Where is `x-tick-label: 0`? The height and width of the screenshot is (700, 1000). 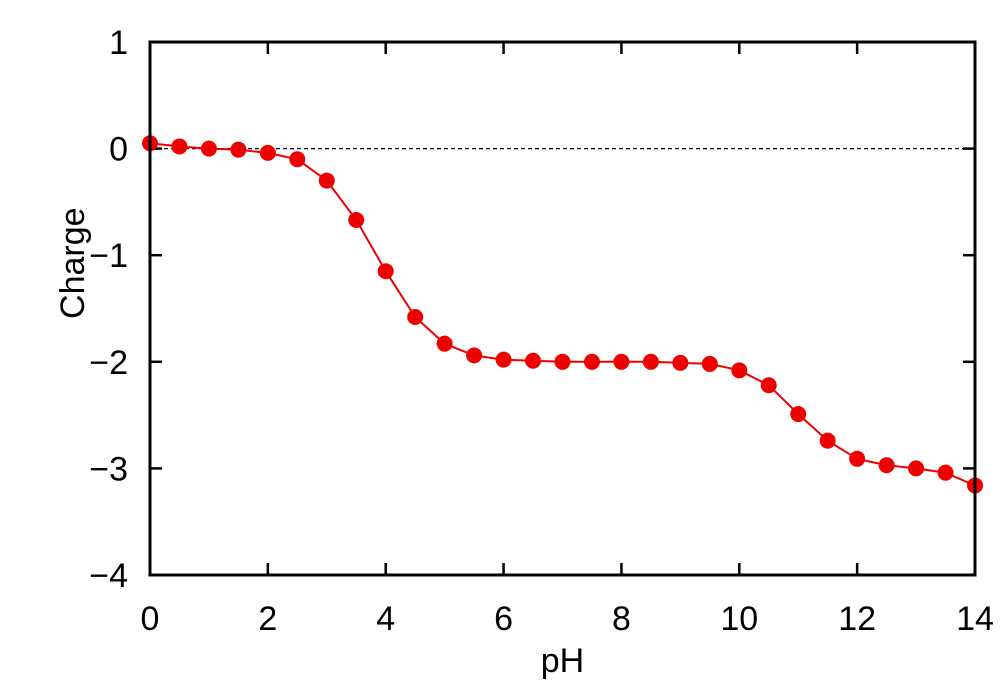 x-tick-label: 0 is located at coordinates (150, 619).